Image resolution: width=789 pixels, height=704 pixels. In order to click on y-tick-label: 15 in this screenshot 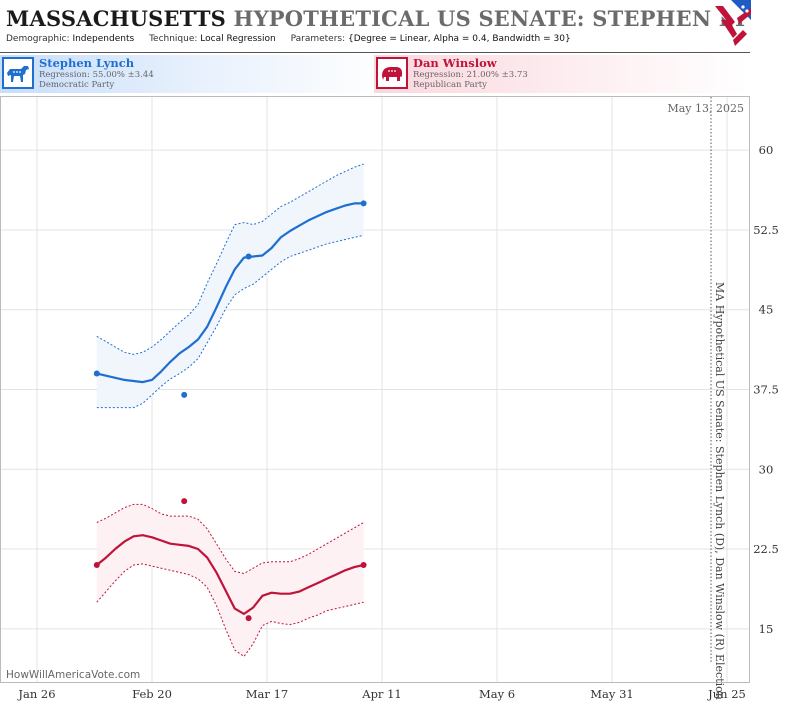, I will do `click(766, 629)`.